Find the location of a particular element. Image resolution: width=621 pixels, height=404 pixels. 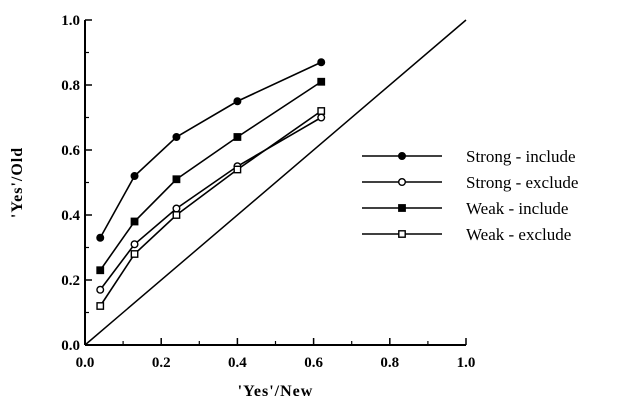

y-tick-label: 0.4 is located at coordinates (70, 216).